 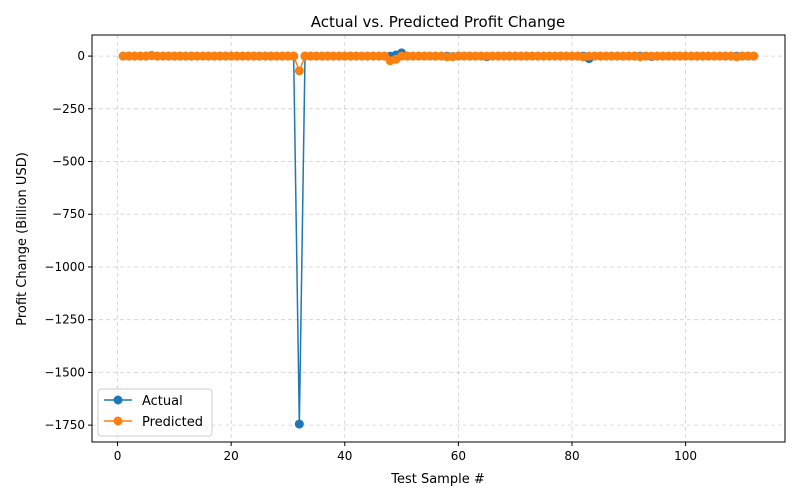 I want to click on x-tick-label: 0, so click(x=118, y=456).